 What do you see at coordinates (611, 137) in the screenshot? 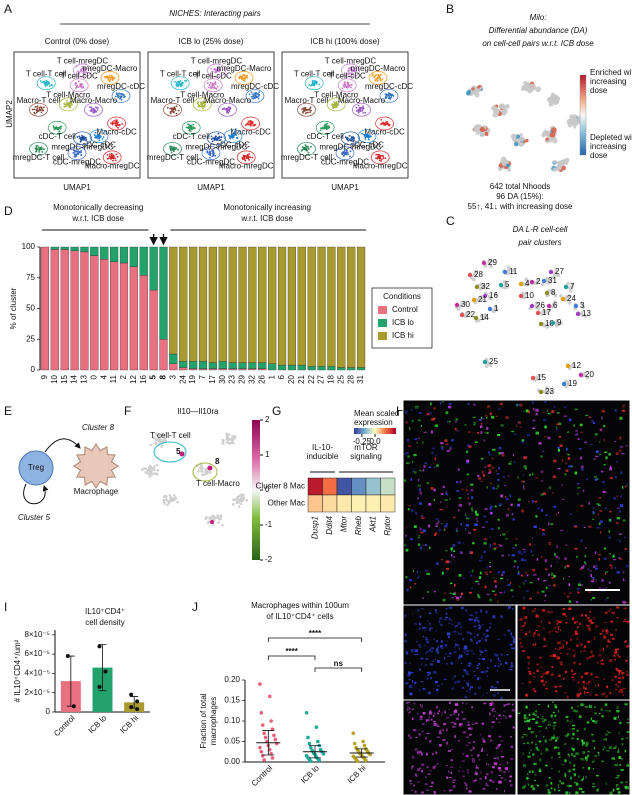
I see `legend-text: Depleted with` at bounding box center [611, 137].